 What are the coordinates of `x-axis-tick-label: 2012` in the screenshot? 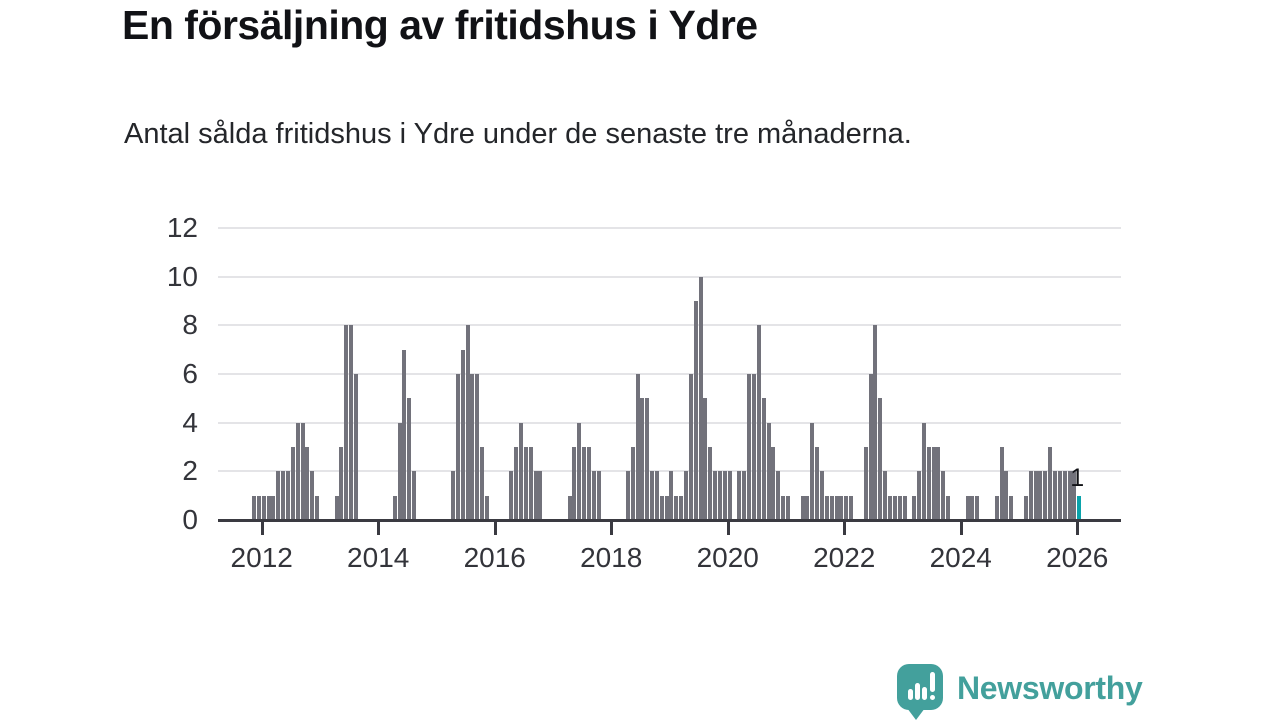 It's located at (261, 557).